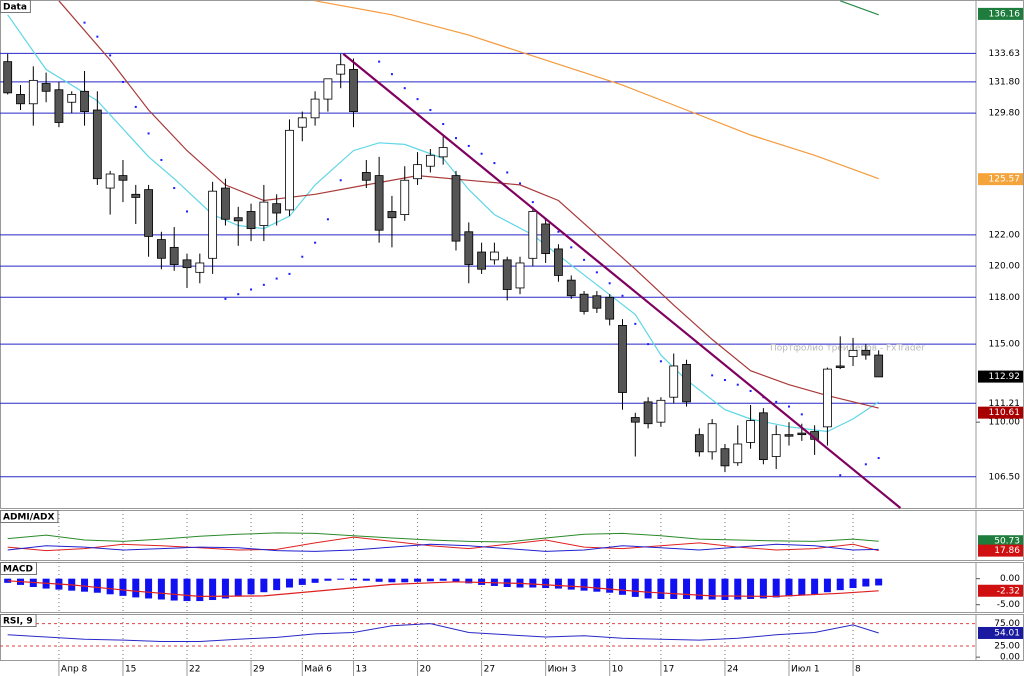 This screenshot has width=1024, height=676. What do you see at coordinates (1005, 423) in the screenshot?
I see `y-tick-label: 110.00` at bounding box center [1005, 423].